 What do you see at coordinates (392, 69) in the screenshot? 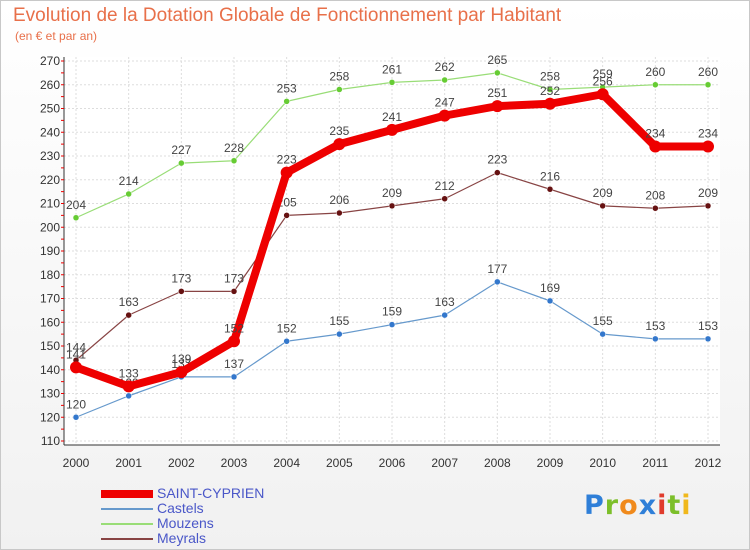
I see `data-label-mouzens: 261` at bounding box center [392, 69].